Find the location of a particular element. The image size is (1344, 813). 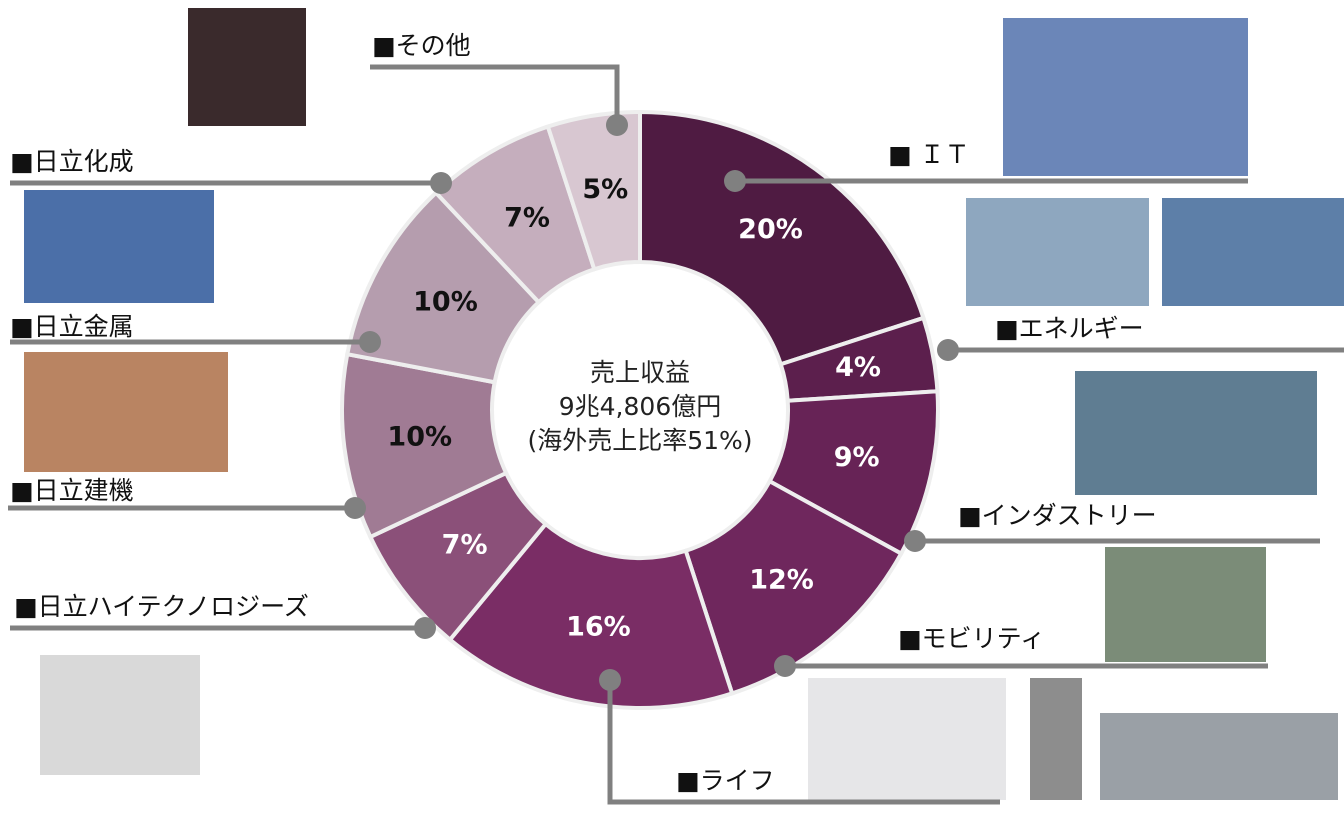

category-label: ■インダストリー is located at coordinates (1057, 515).